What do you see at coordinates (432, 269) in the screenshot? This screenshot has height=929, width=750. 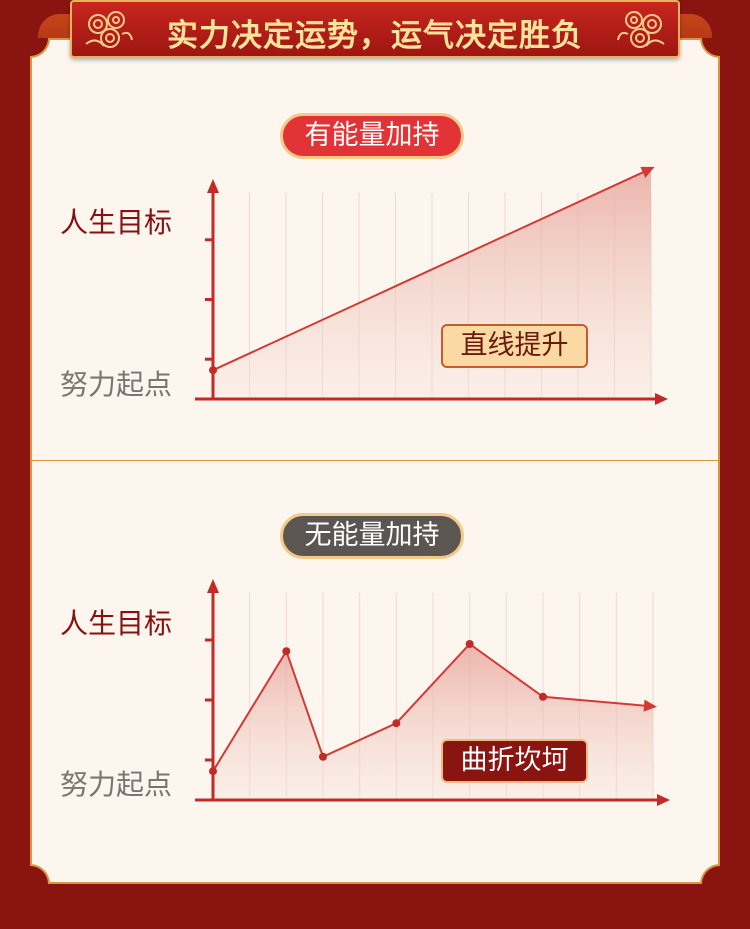 I see `series-line` at bounding box center [432, 269].